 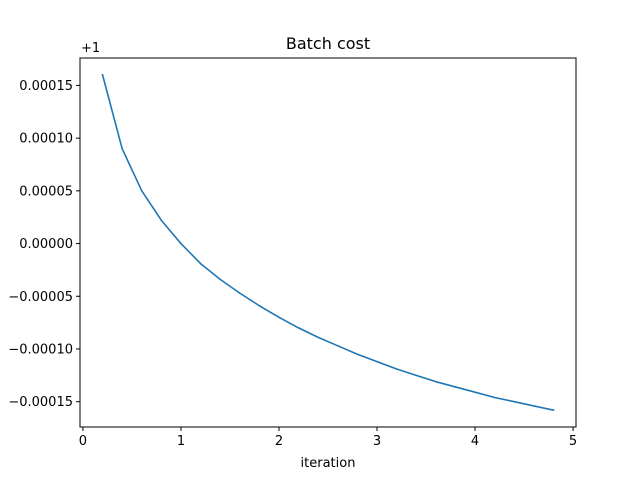 What do you see at coordinates (90, 48) in the screenshot?
I see `y-axis-offset-text: +1` at bounding box center [90, 48].